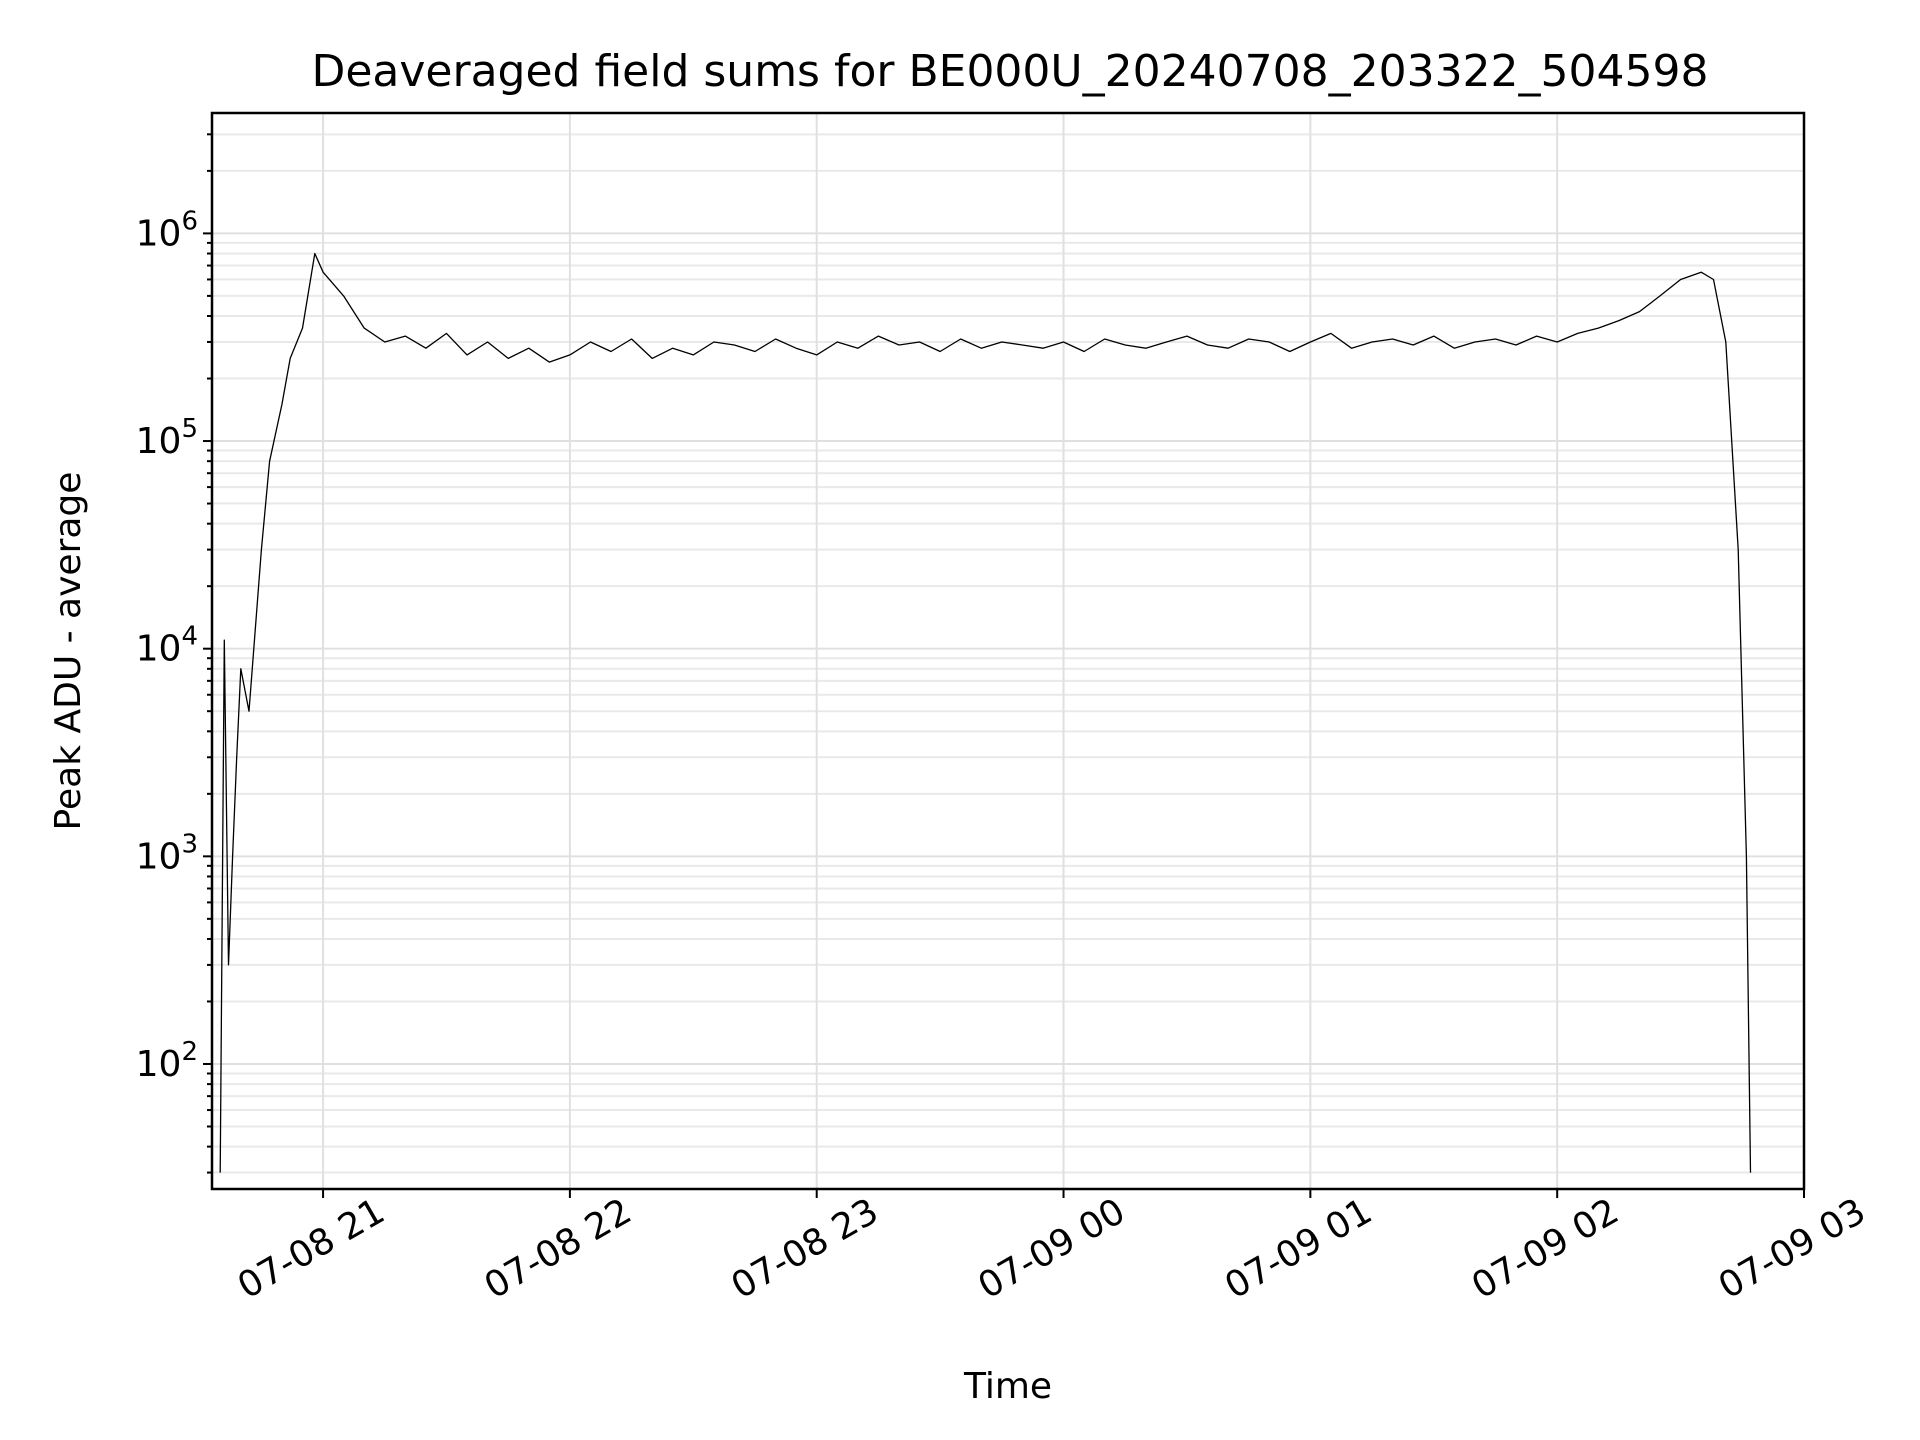 The width and height of the screenshot is (1920, 1440). Describe the element at coordinates (558, 1249) in the screenshot. I see `x-tick-label: 07-08 22` at that location.